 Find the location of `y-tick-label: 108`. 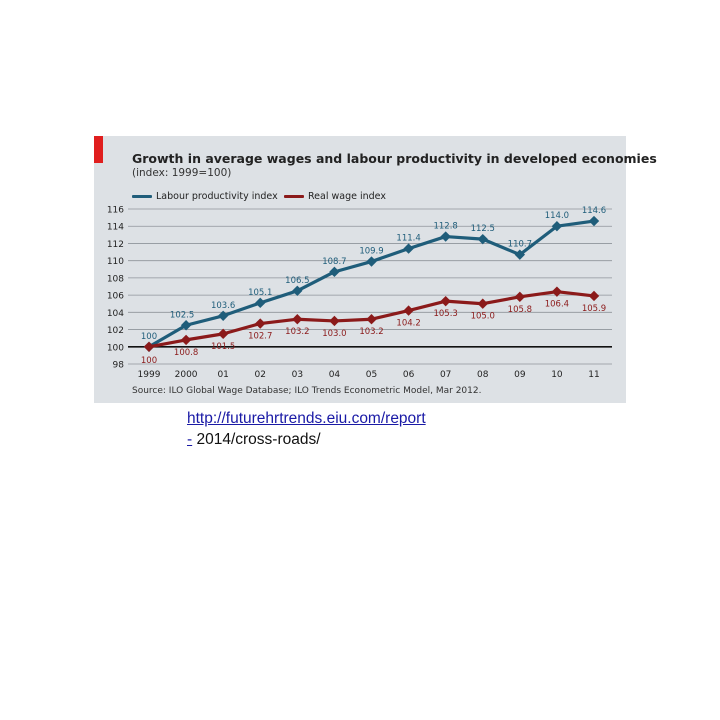

y-tick-label: 108 is located at coordinates (115, 279).